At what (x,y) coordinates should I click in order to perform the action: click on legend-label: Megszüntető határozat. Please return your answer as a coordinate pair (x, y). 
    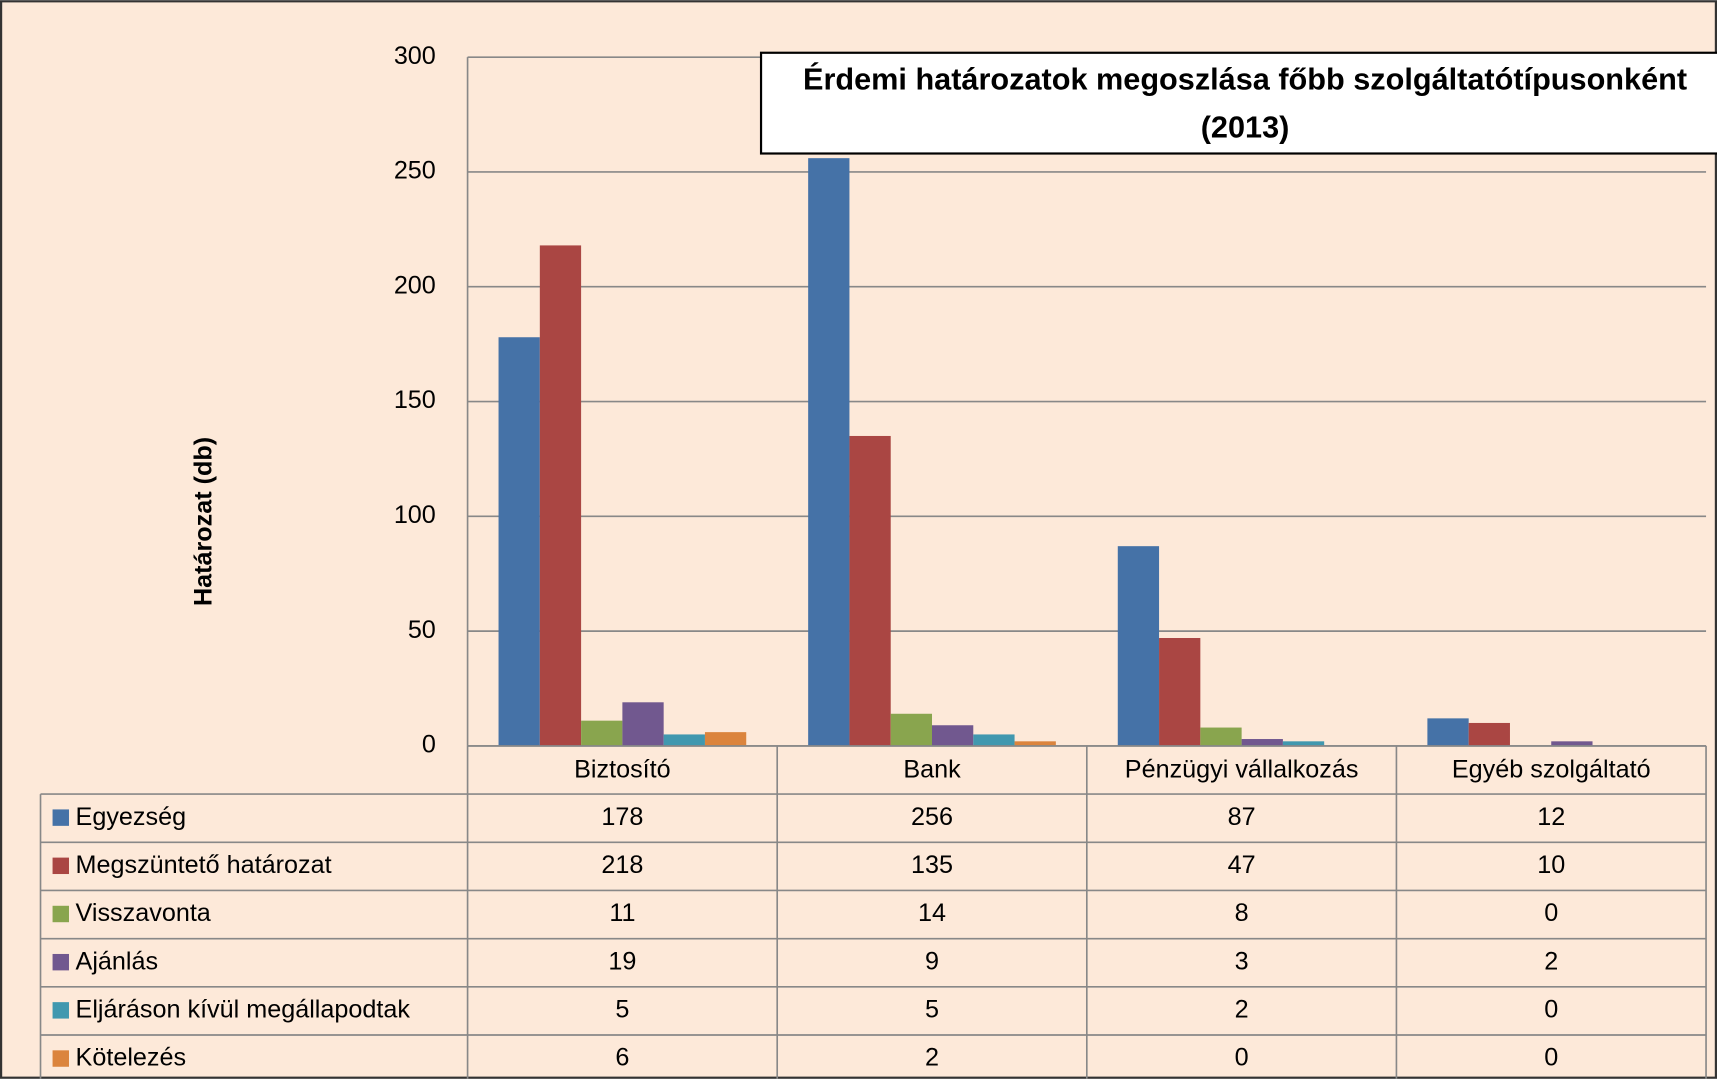
    Looking at the image, I should click on (204, 865).